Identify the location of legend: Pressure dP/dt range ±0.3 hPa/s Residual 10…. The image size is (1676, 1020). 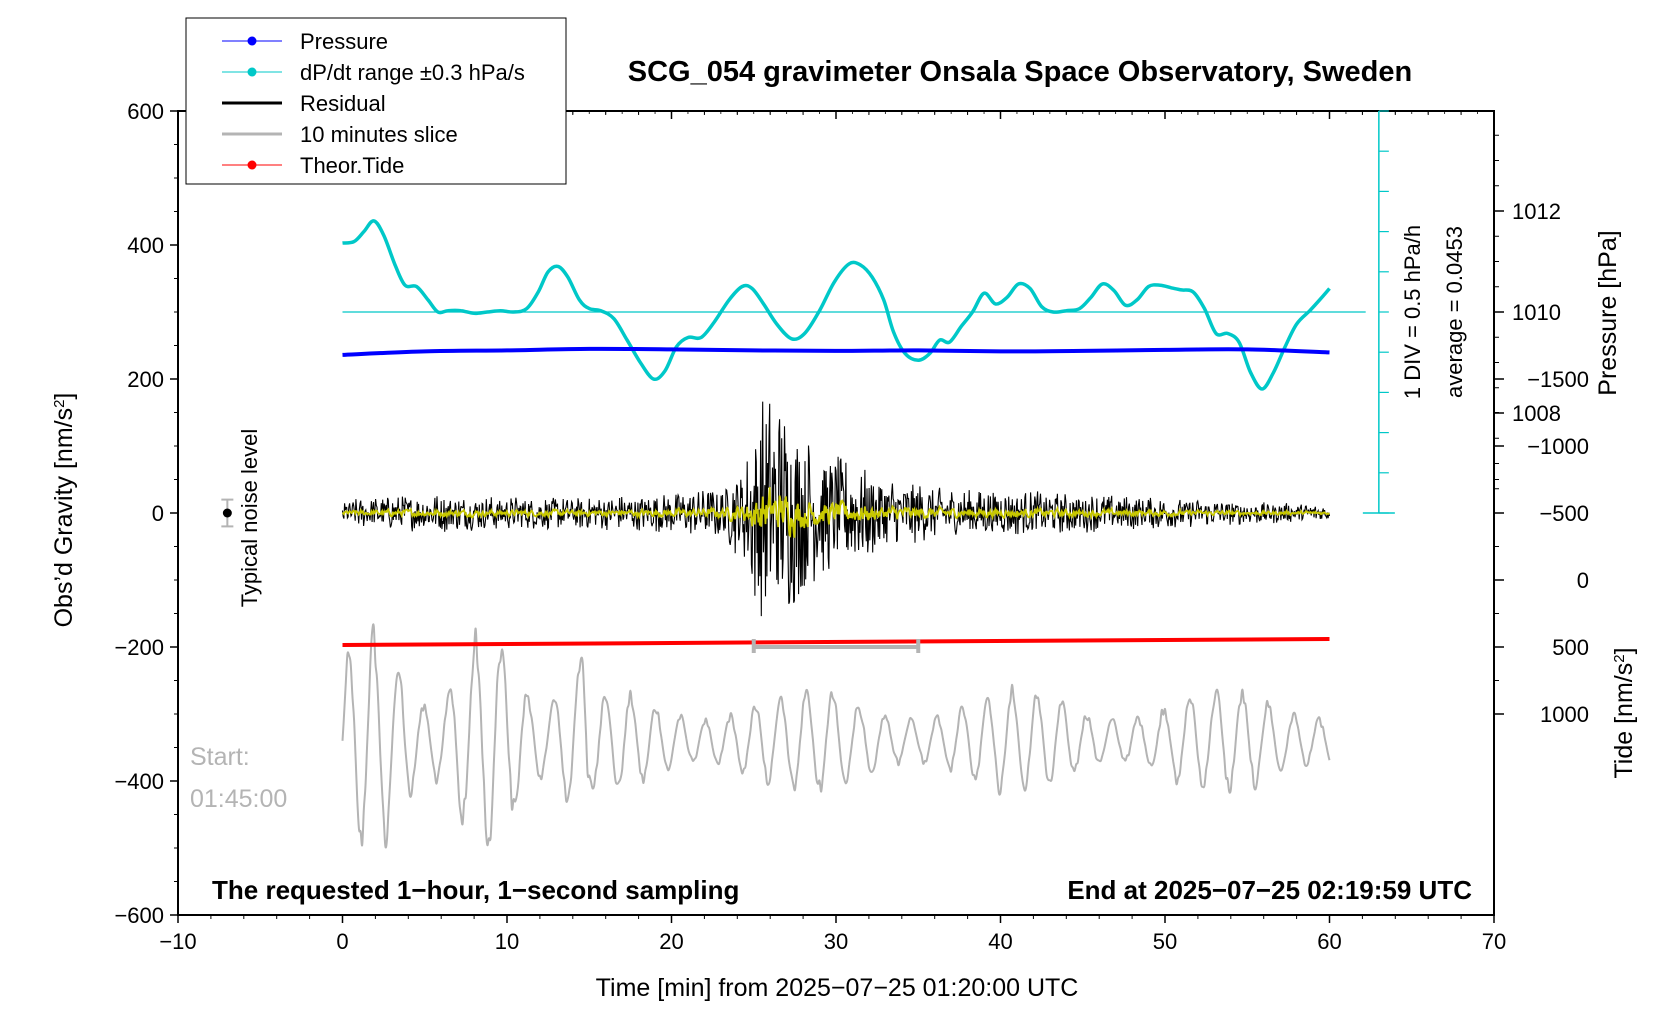
(376, 101).